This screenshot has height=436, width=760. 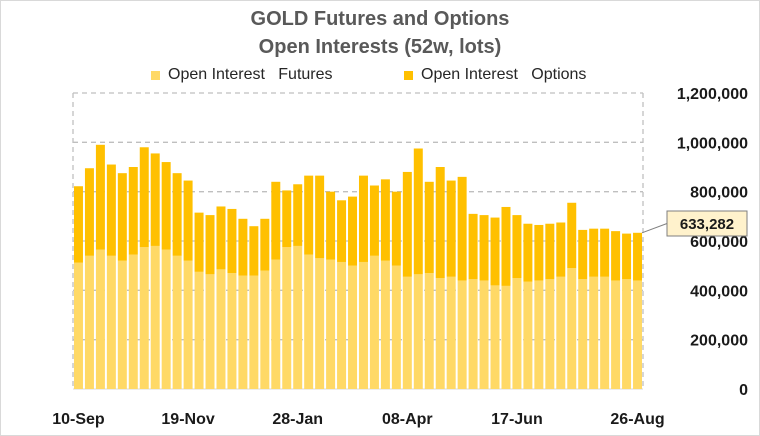 What do you see at coordinates (155, 75) in the screenshot?
I see `legend-swatch-futures` at bounding box center [155, 75].